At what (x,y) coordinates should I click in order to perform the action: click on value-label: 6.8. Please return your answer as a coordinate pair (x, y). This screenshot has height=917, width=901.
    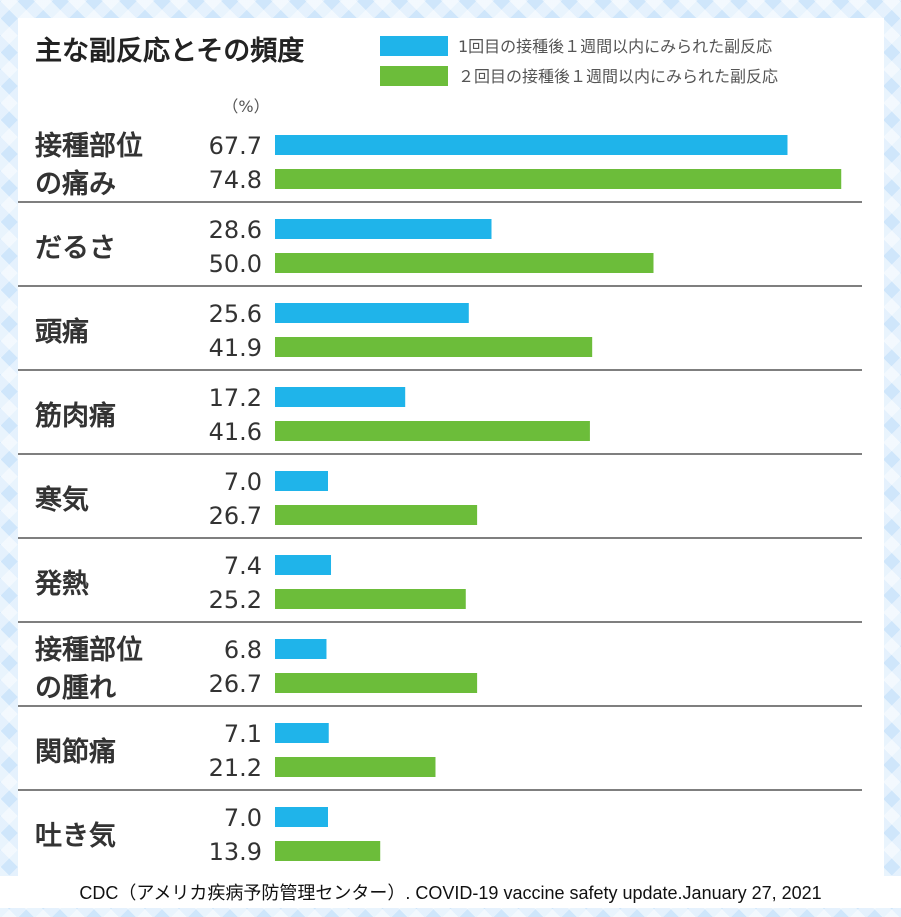
    Looking at the image, I should click on (243, 650).